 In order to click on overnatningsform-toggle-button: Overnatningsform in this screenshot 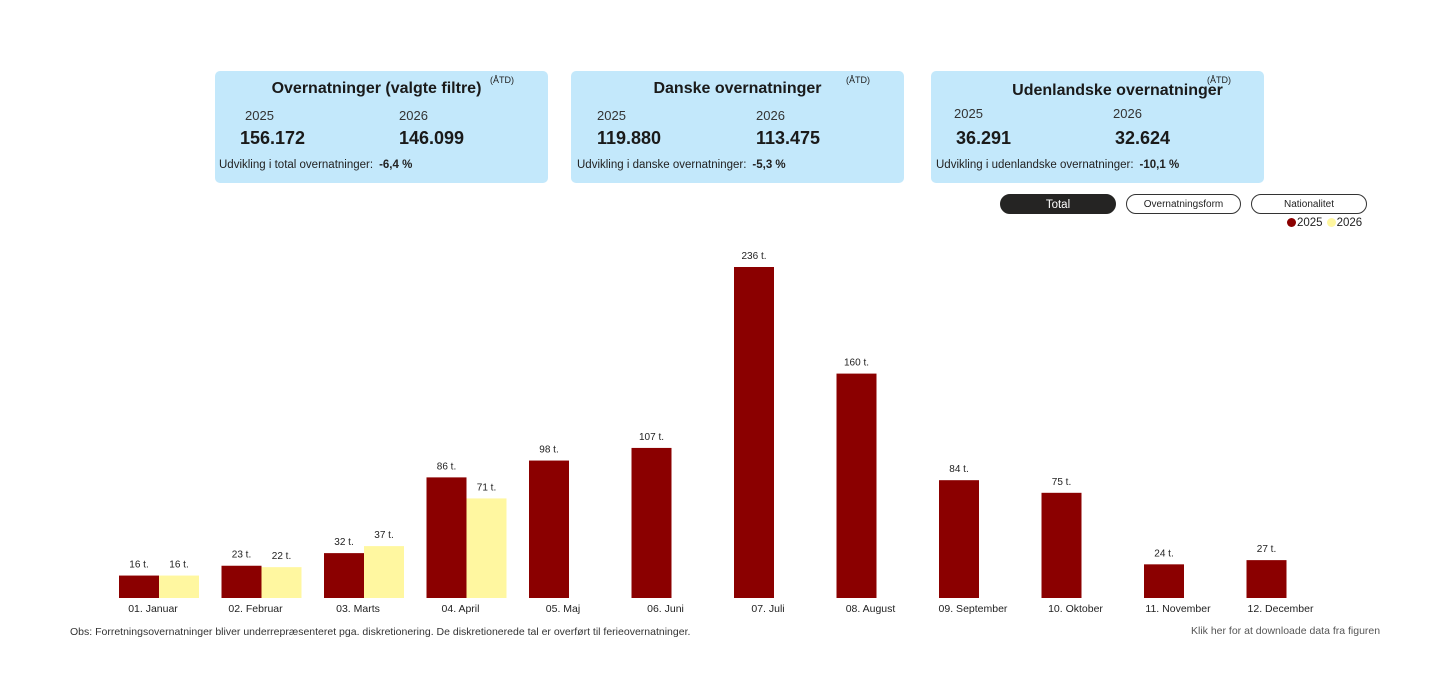, I will do `click(1183, 204)`.